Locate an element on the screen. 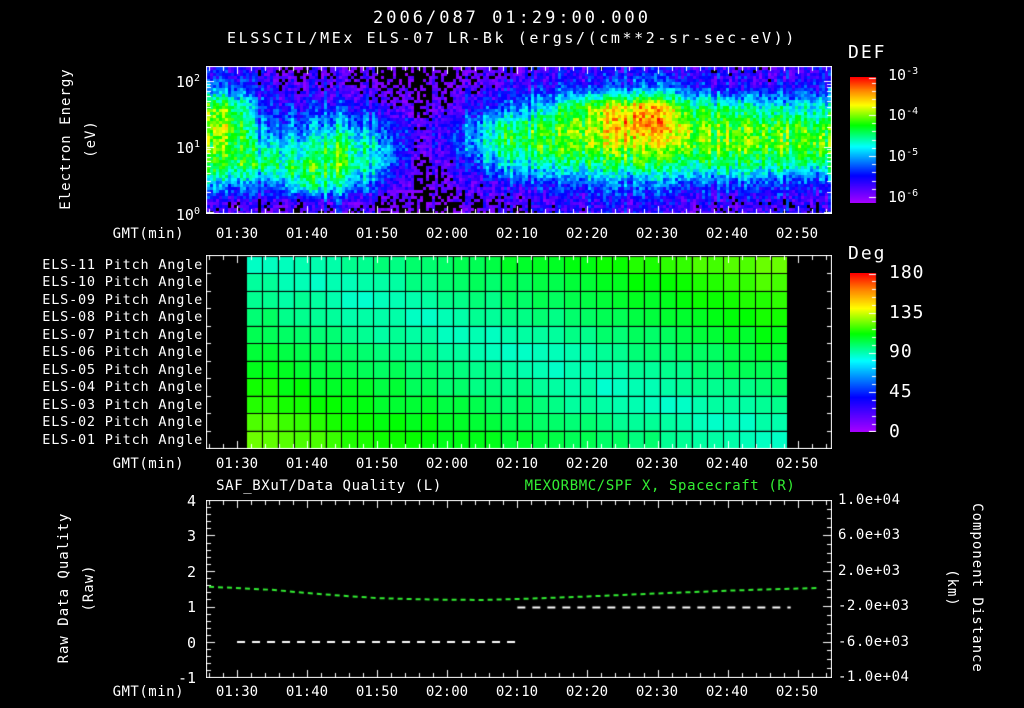 Image resolution: width=1024 pixels, height=708 pixels. spectrogram-ytick-100: 10² is located at coordinates (187, 82).